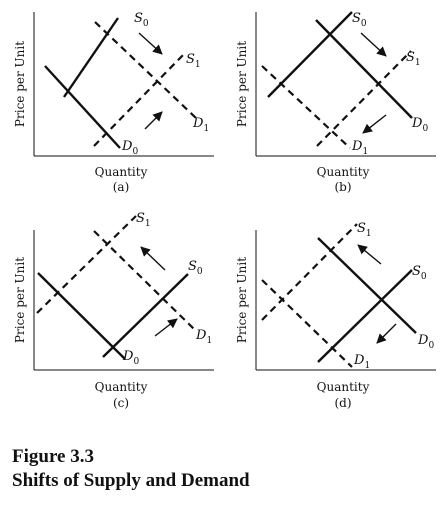 This screenshot has height=508, width=447. What do you see at coordinates (342, 187) in the screenshot?
I see `panel-label: (b)` at bounding box center [342, 187].